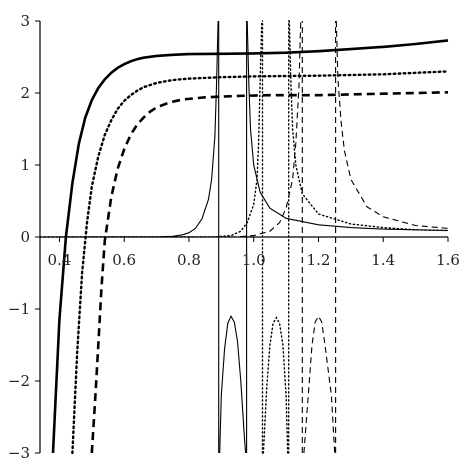 The height and width of the screenshot is (476, 474). Describe the element at coordinates (25, 93) in the screenshot. I see `y-tick-label: 2` at that location.